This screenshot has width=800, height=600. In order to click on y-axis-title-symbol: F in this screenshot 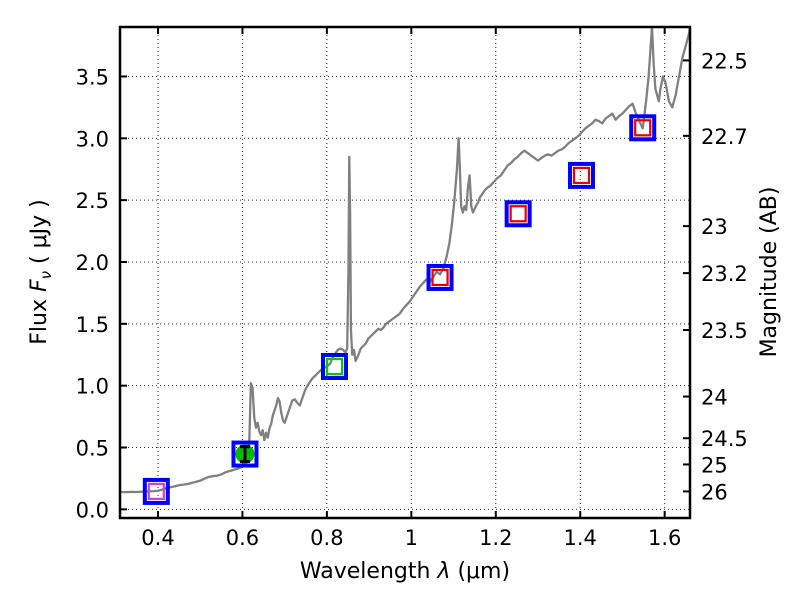, I will do `click(39, 285)`.